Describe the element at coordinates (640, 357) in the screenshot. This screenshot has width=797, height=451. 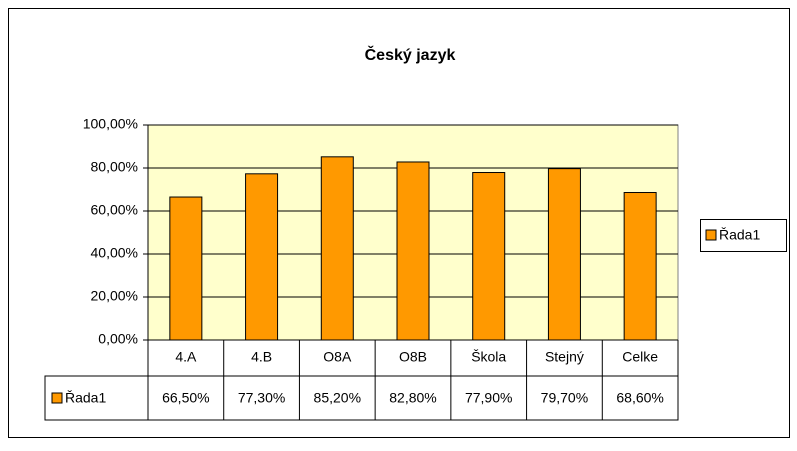
I see `x-tick-label: Celke` at that location.